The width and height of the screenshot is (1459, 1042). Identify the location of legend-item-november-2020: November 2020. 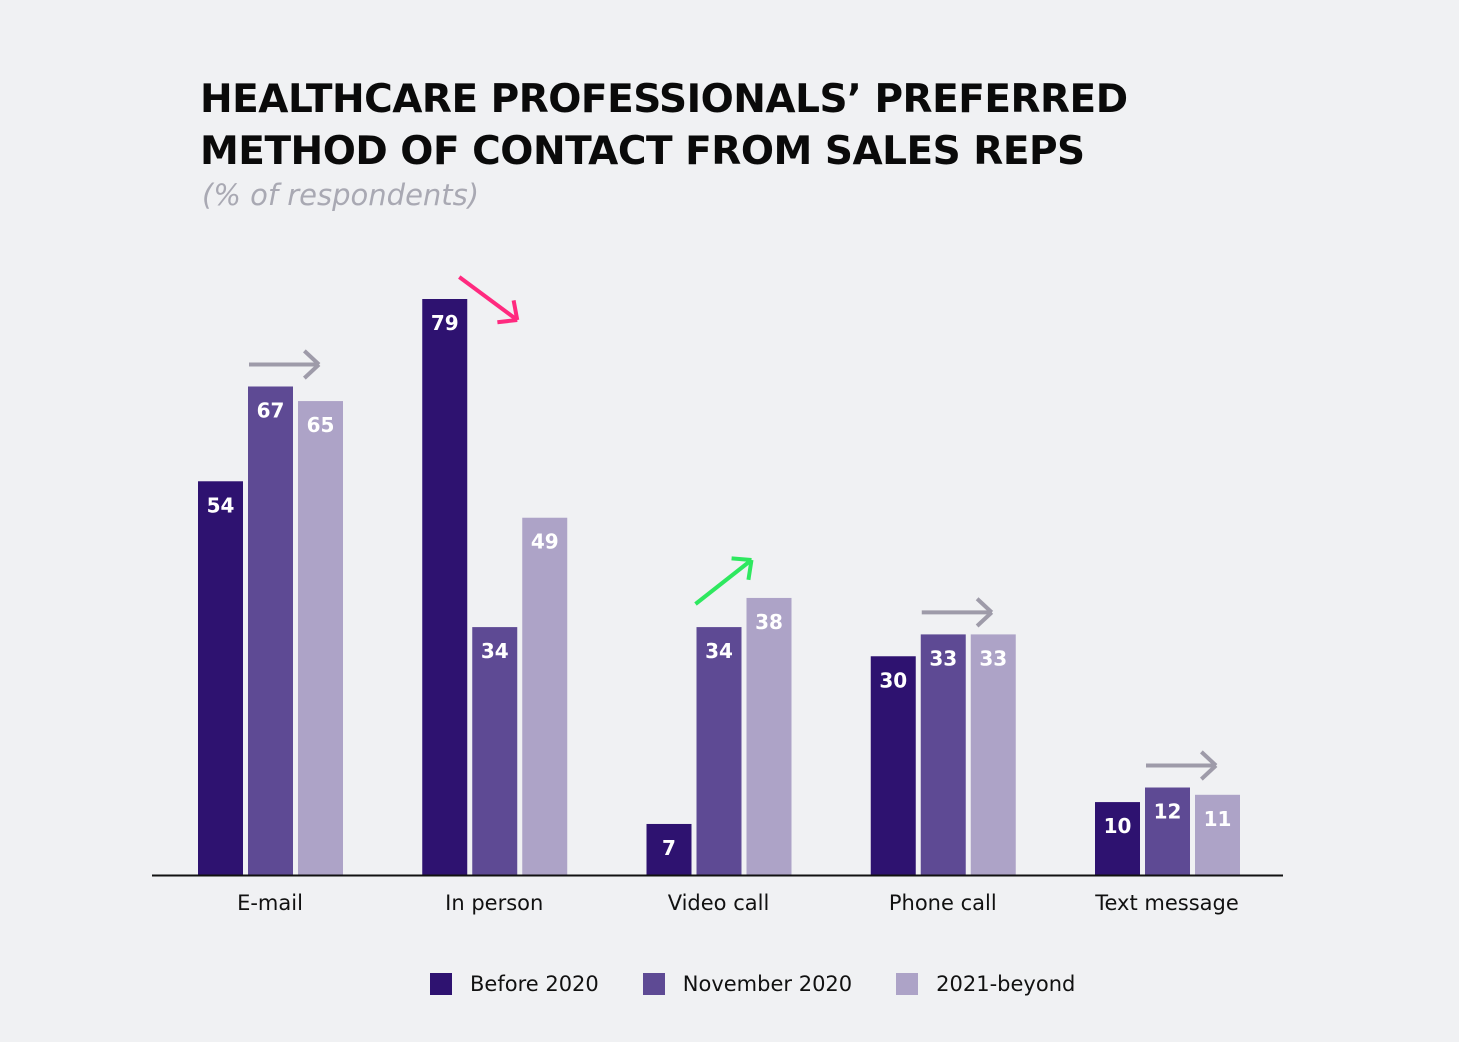
(747, 984).